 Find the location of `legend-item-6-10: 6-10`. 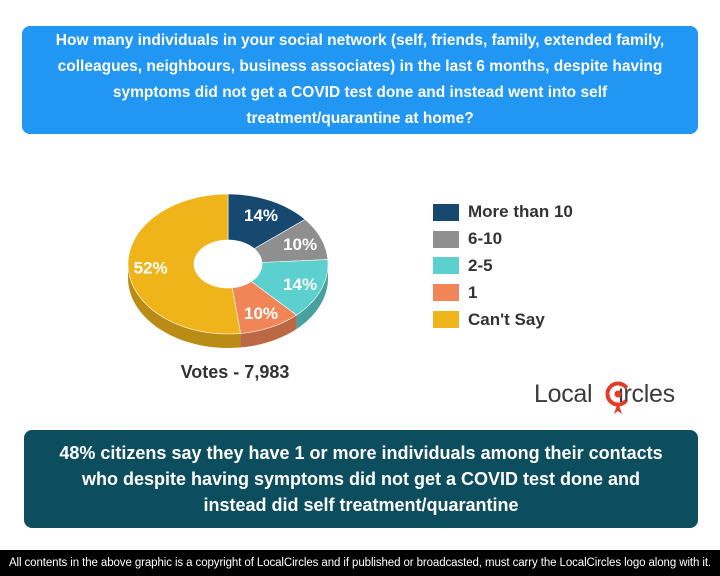

legend-item-6-10: 6-10 is located at coordinates (503, 239).